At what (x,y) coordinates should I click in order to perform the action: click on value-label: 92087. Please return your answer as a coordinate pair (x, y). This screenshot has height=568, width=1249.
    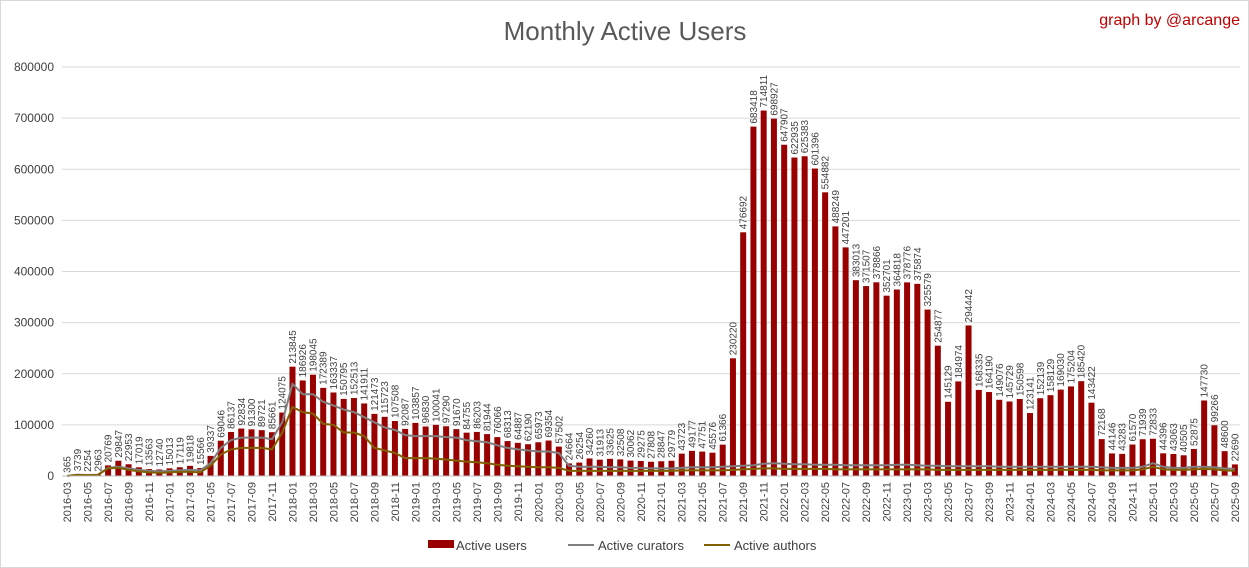
    Looking at the image, I should click on (406, 412).